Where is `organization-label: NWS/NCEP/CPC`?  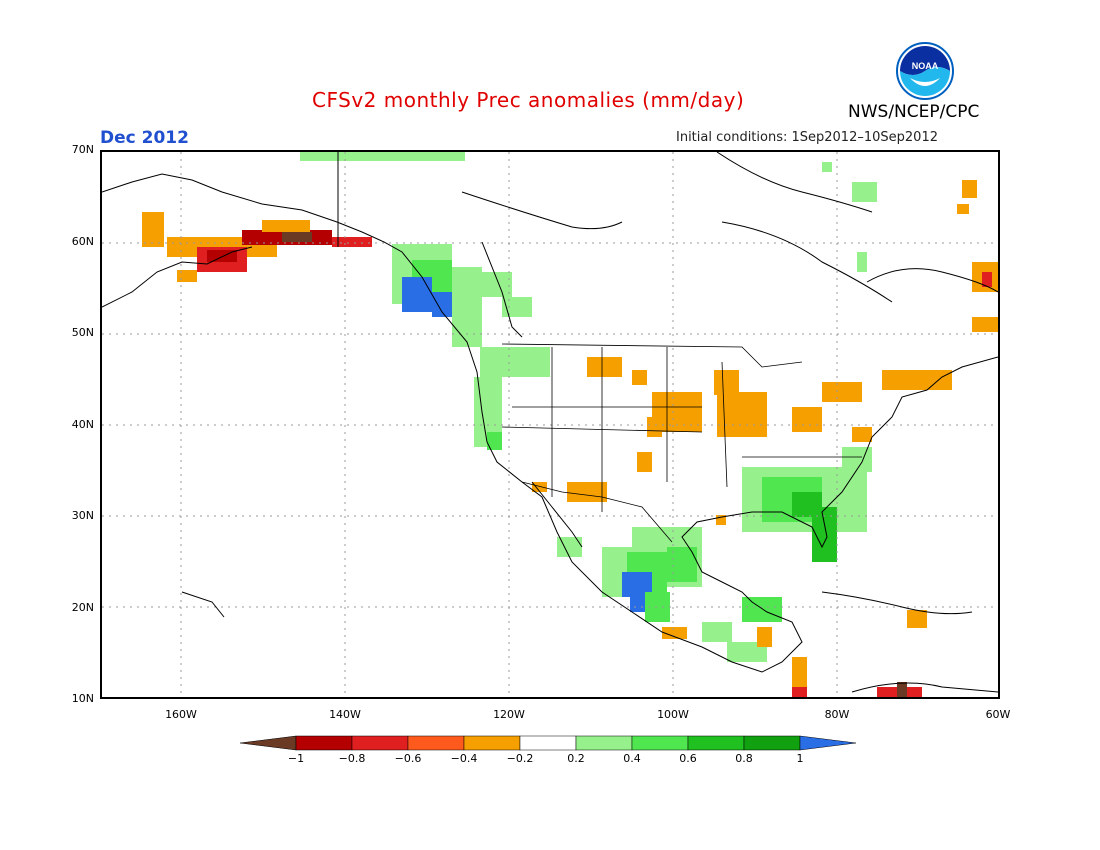
organization-label: NWS/NCEP/CPC is located at coordinates (914, 112).